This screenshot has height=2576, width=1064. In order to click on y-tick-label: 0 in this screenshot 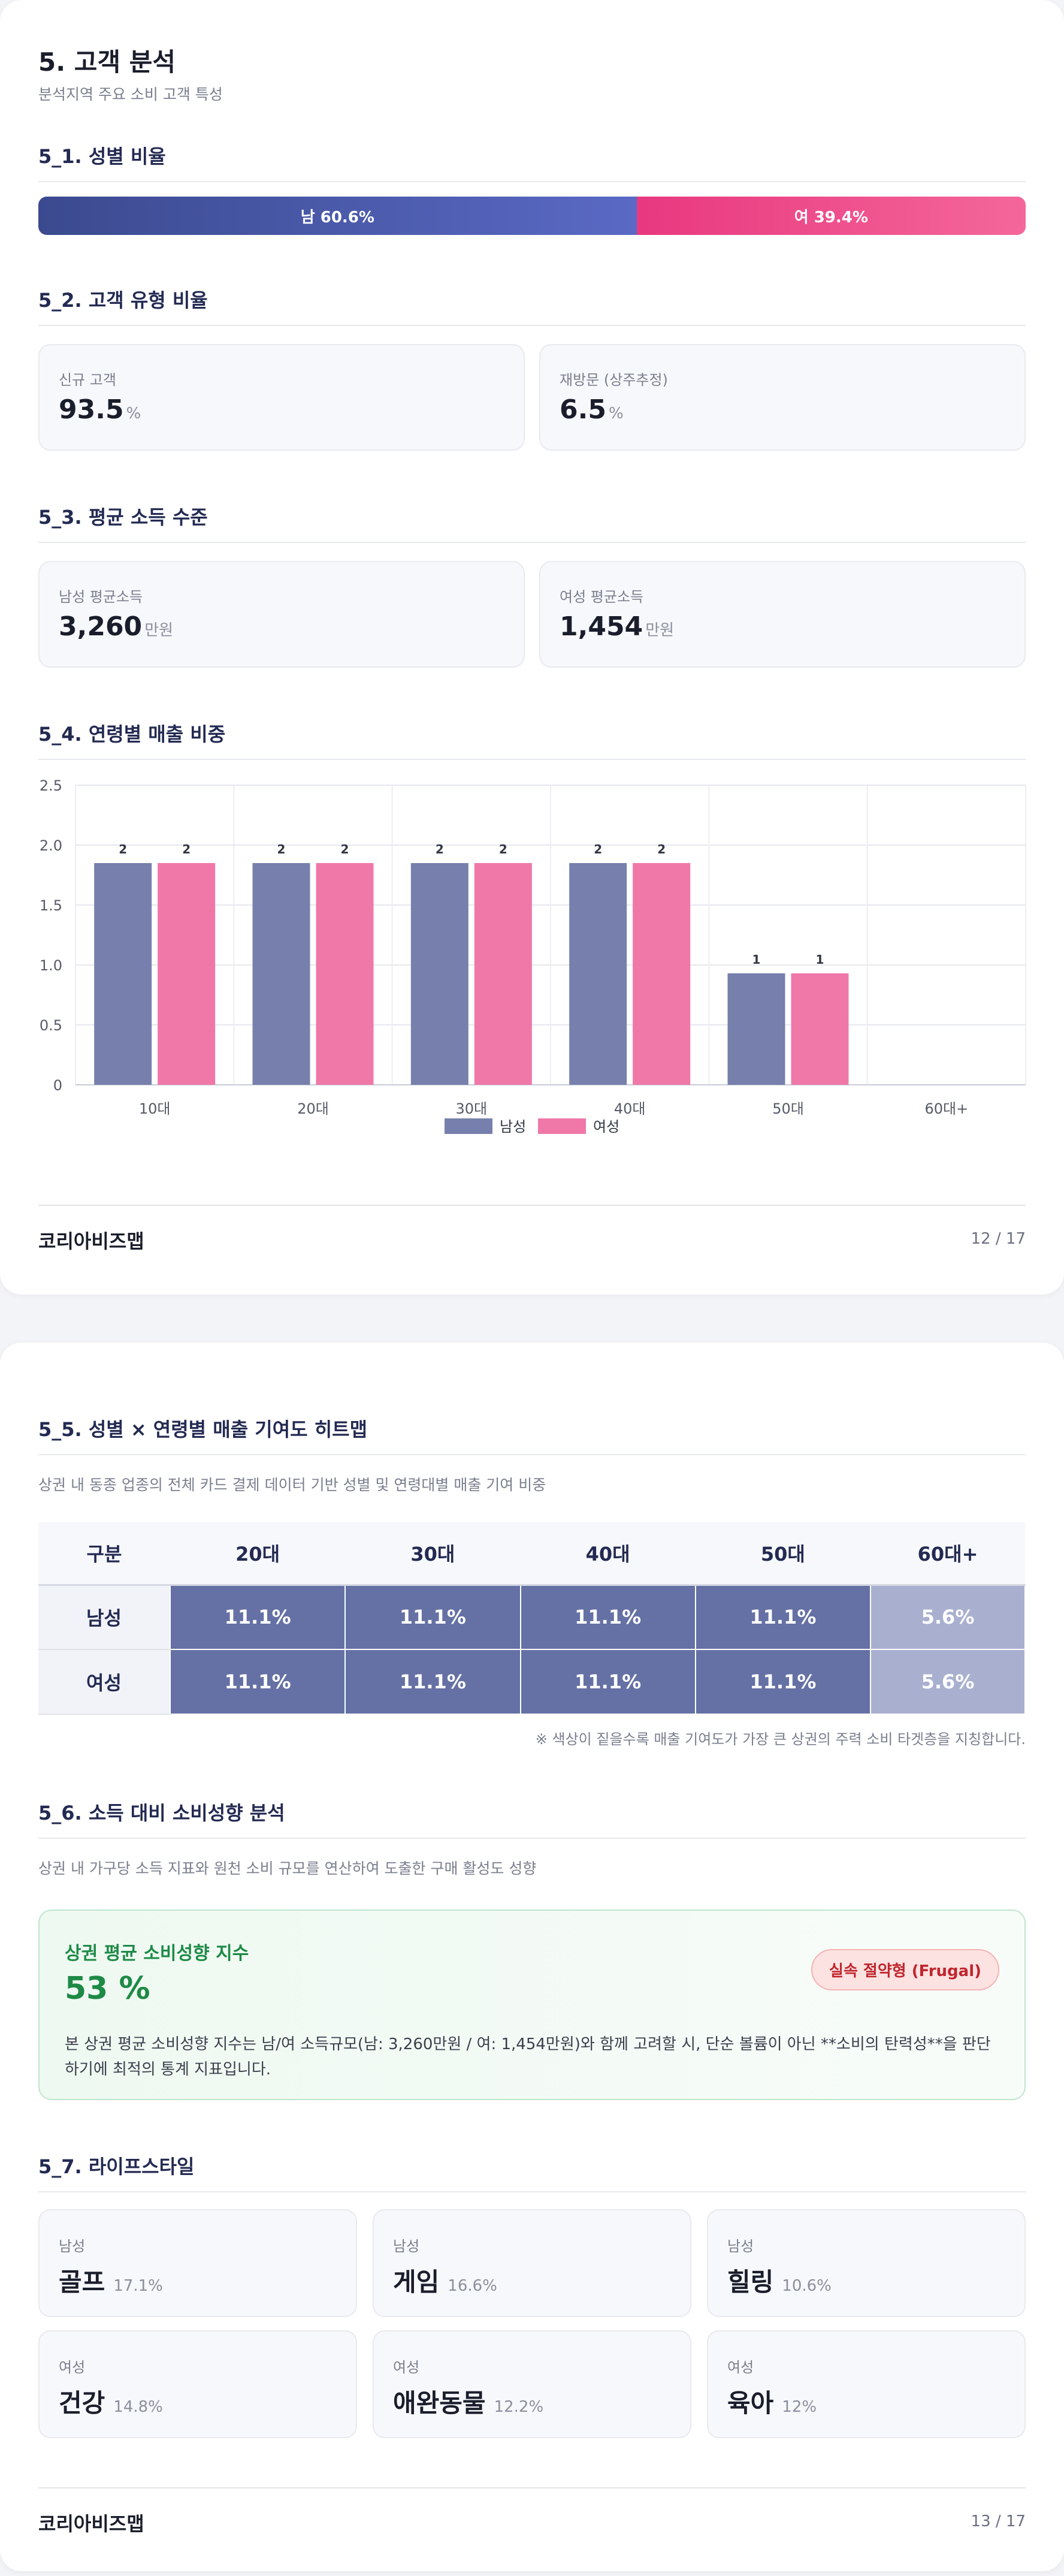, I will do `click(57, 1085)`.